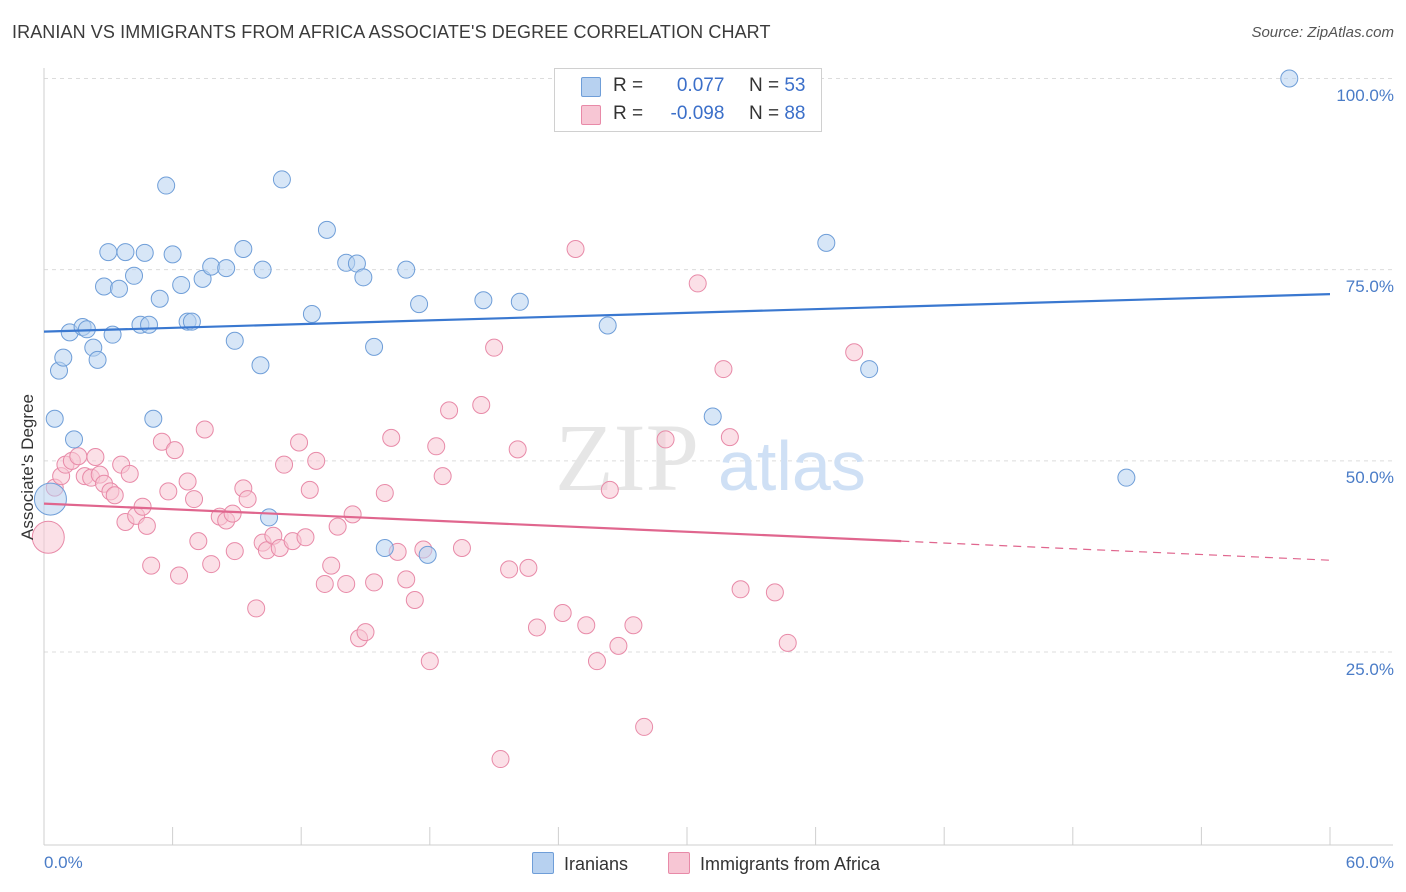 The width and height of the screenshot is (1406, 892). I want to click on legend-n-value-africa: 88, so click(795, 113).